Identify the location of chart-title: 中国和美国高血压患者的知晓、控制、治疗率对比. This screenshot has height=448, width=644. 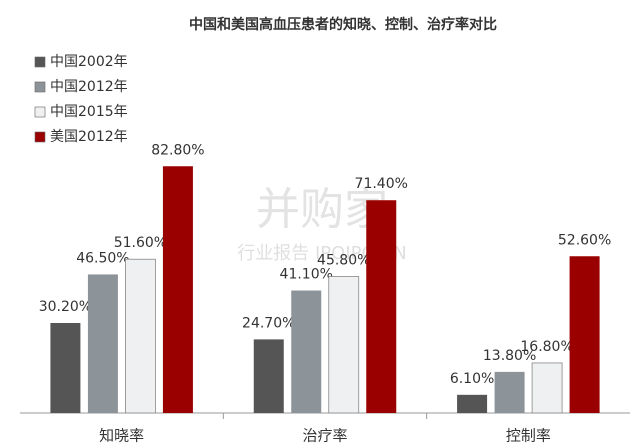
(343, 24).